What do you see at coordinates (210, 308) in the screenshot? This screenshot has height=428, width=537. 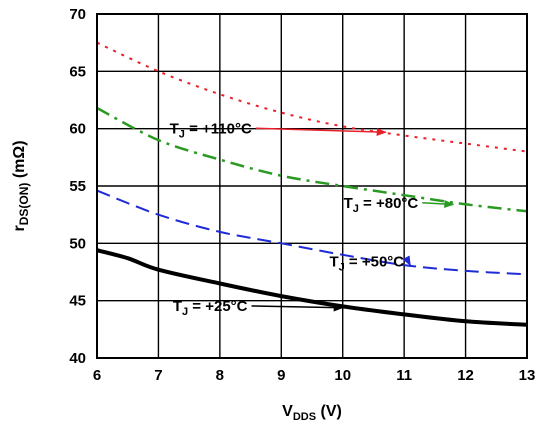 I see `series-annotation-3: TJ = +25°C` at bounding box center [210, 308].